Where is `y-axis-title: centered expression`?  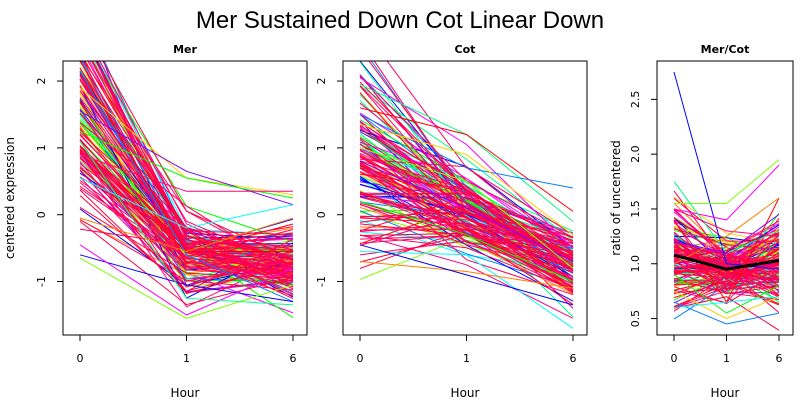
y-axis-title: centered expression is located at coordinates (10, 198).